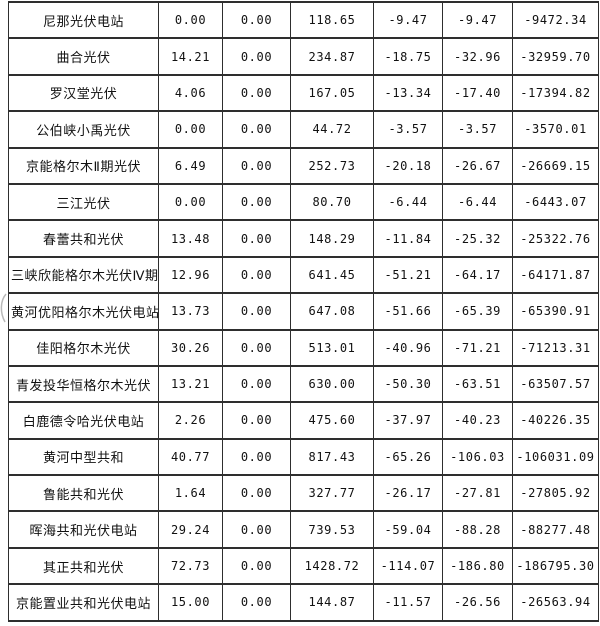 The height and width of the screenshot is (626, 600). Describe the element at coordinates (477, 165) in the screenshot. I see `cell-value: -26.67` at that location.